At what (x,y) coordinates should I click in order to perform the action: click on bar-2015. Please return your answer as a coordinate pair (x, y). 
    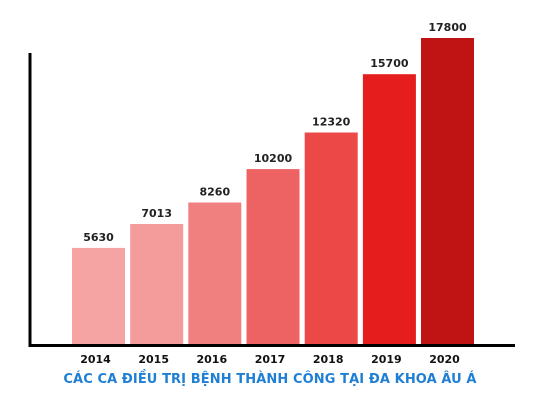
    Looking at the image, I should click on (157, 284).